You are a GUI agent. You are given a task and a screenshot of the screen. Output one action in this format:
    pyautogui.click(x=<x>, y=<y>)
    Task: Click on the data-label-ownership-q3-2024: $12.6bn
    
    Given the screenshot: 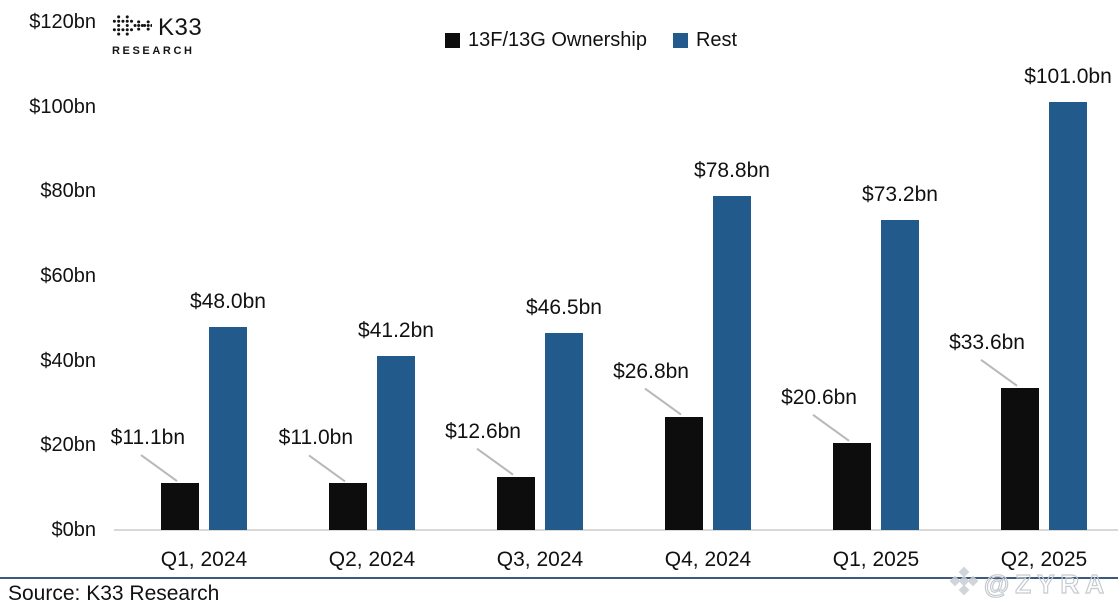 What is the action you would take?
    pyautogui.click(x=483, y=431)
    